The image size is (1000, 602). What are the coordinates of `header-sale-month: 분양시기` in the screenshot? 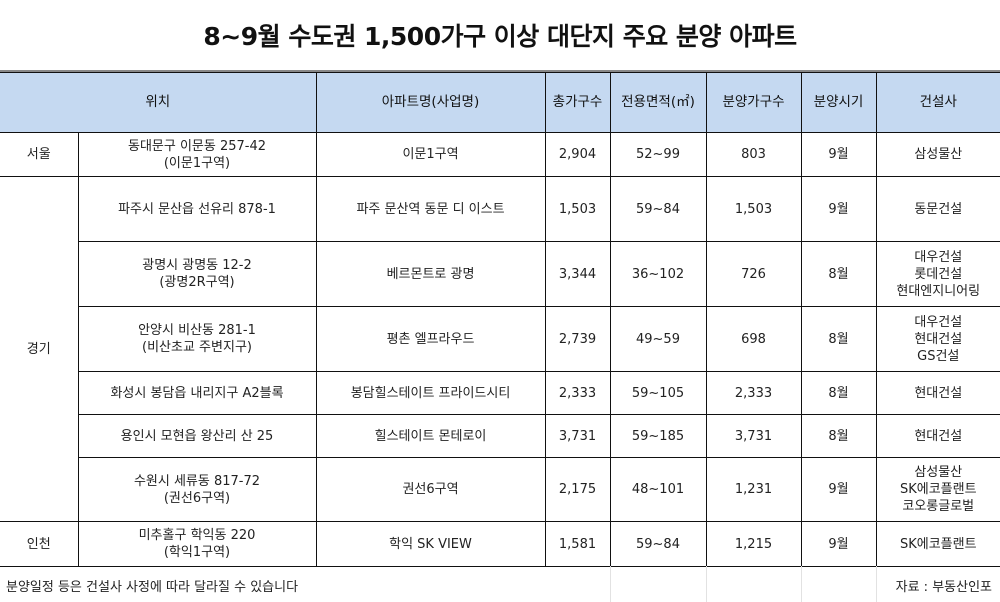 It's located at (838, 102).